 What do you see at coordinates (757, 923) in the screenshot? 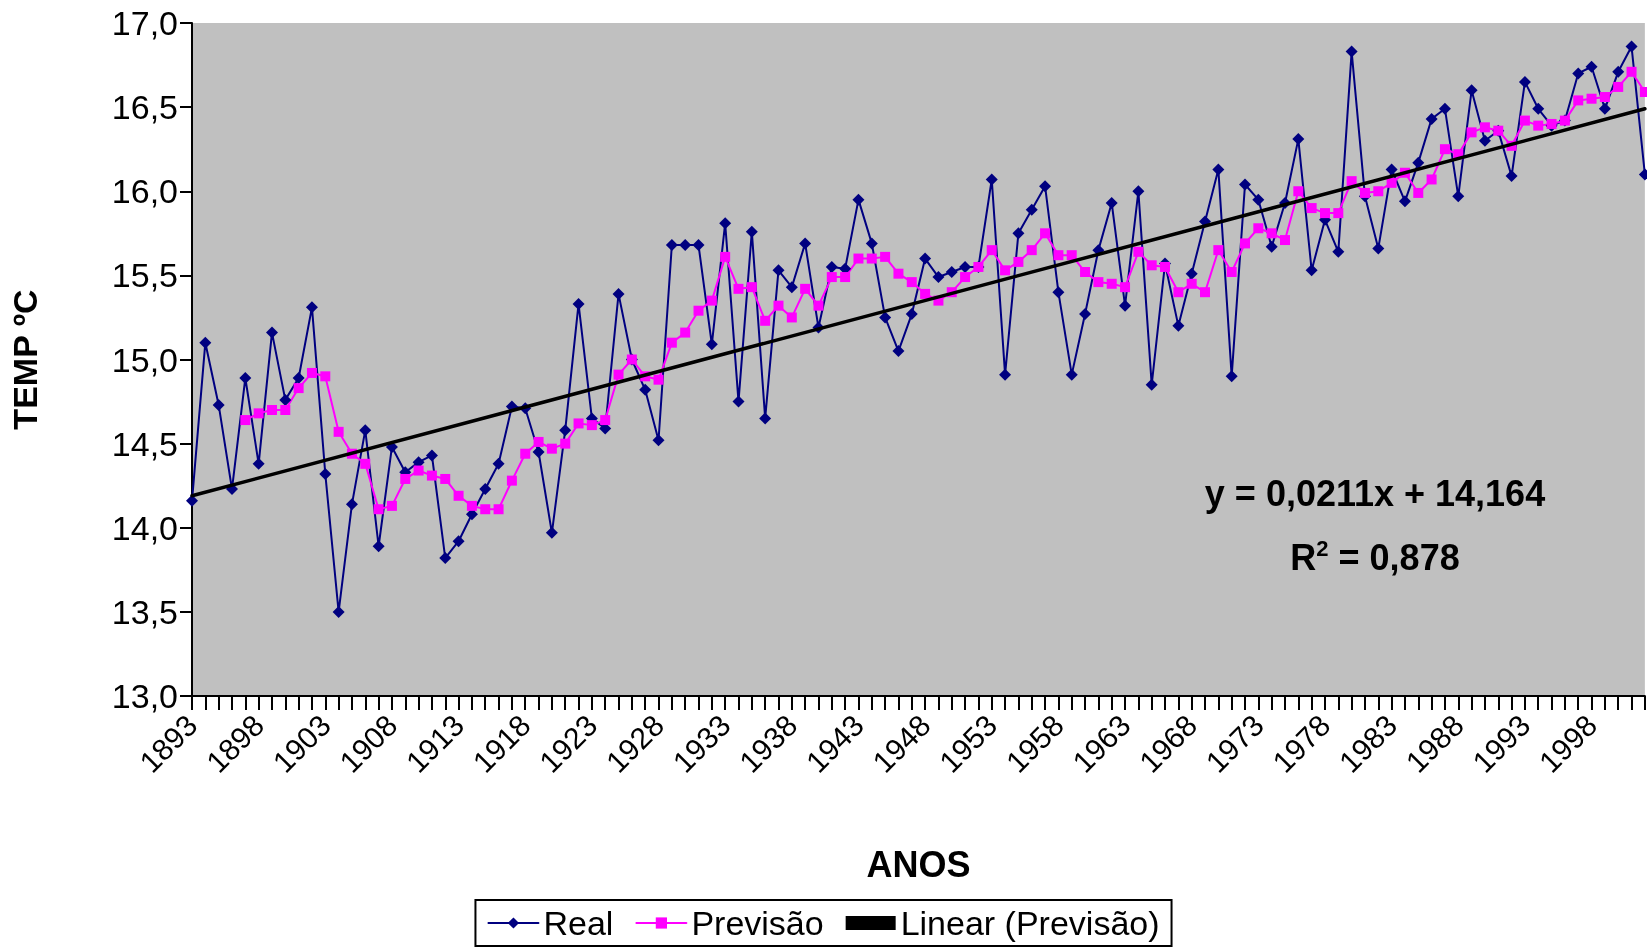
I see `legend-label: Previsão` at bounding box center [757, 923].